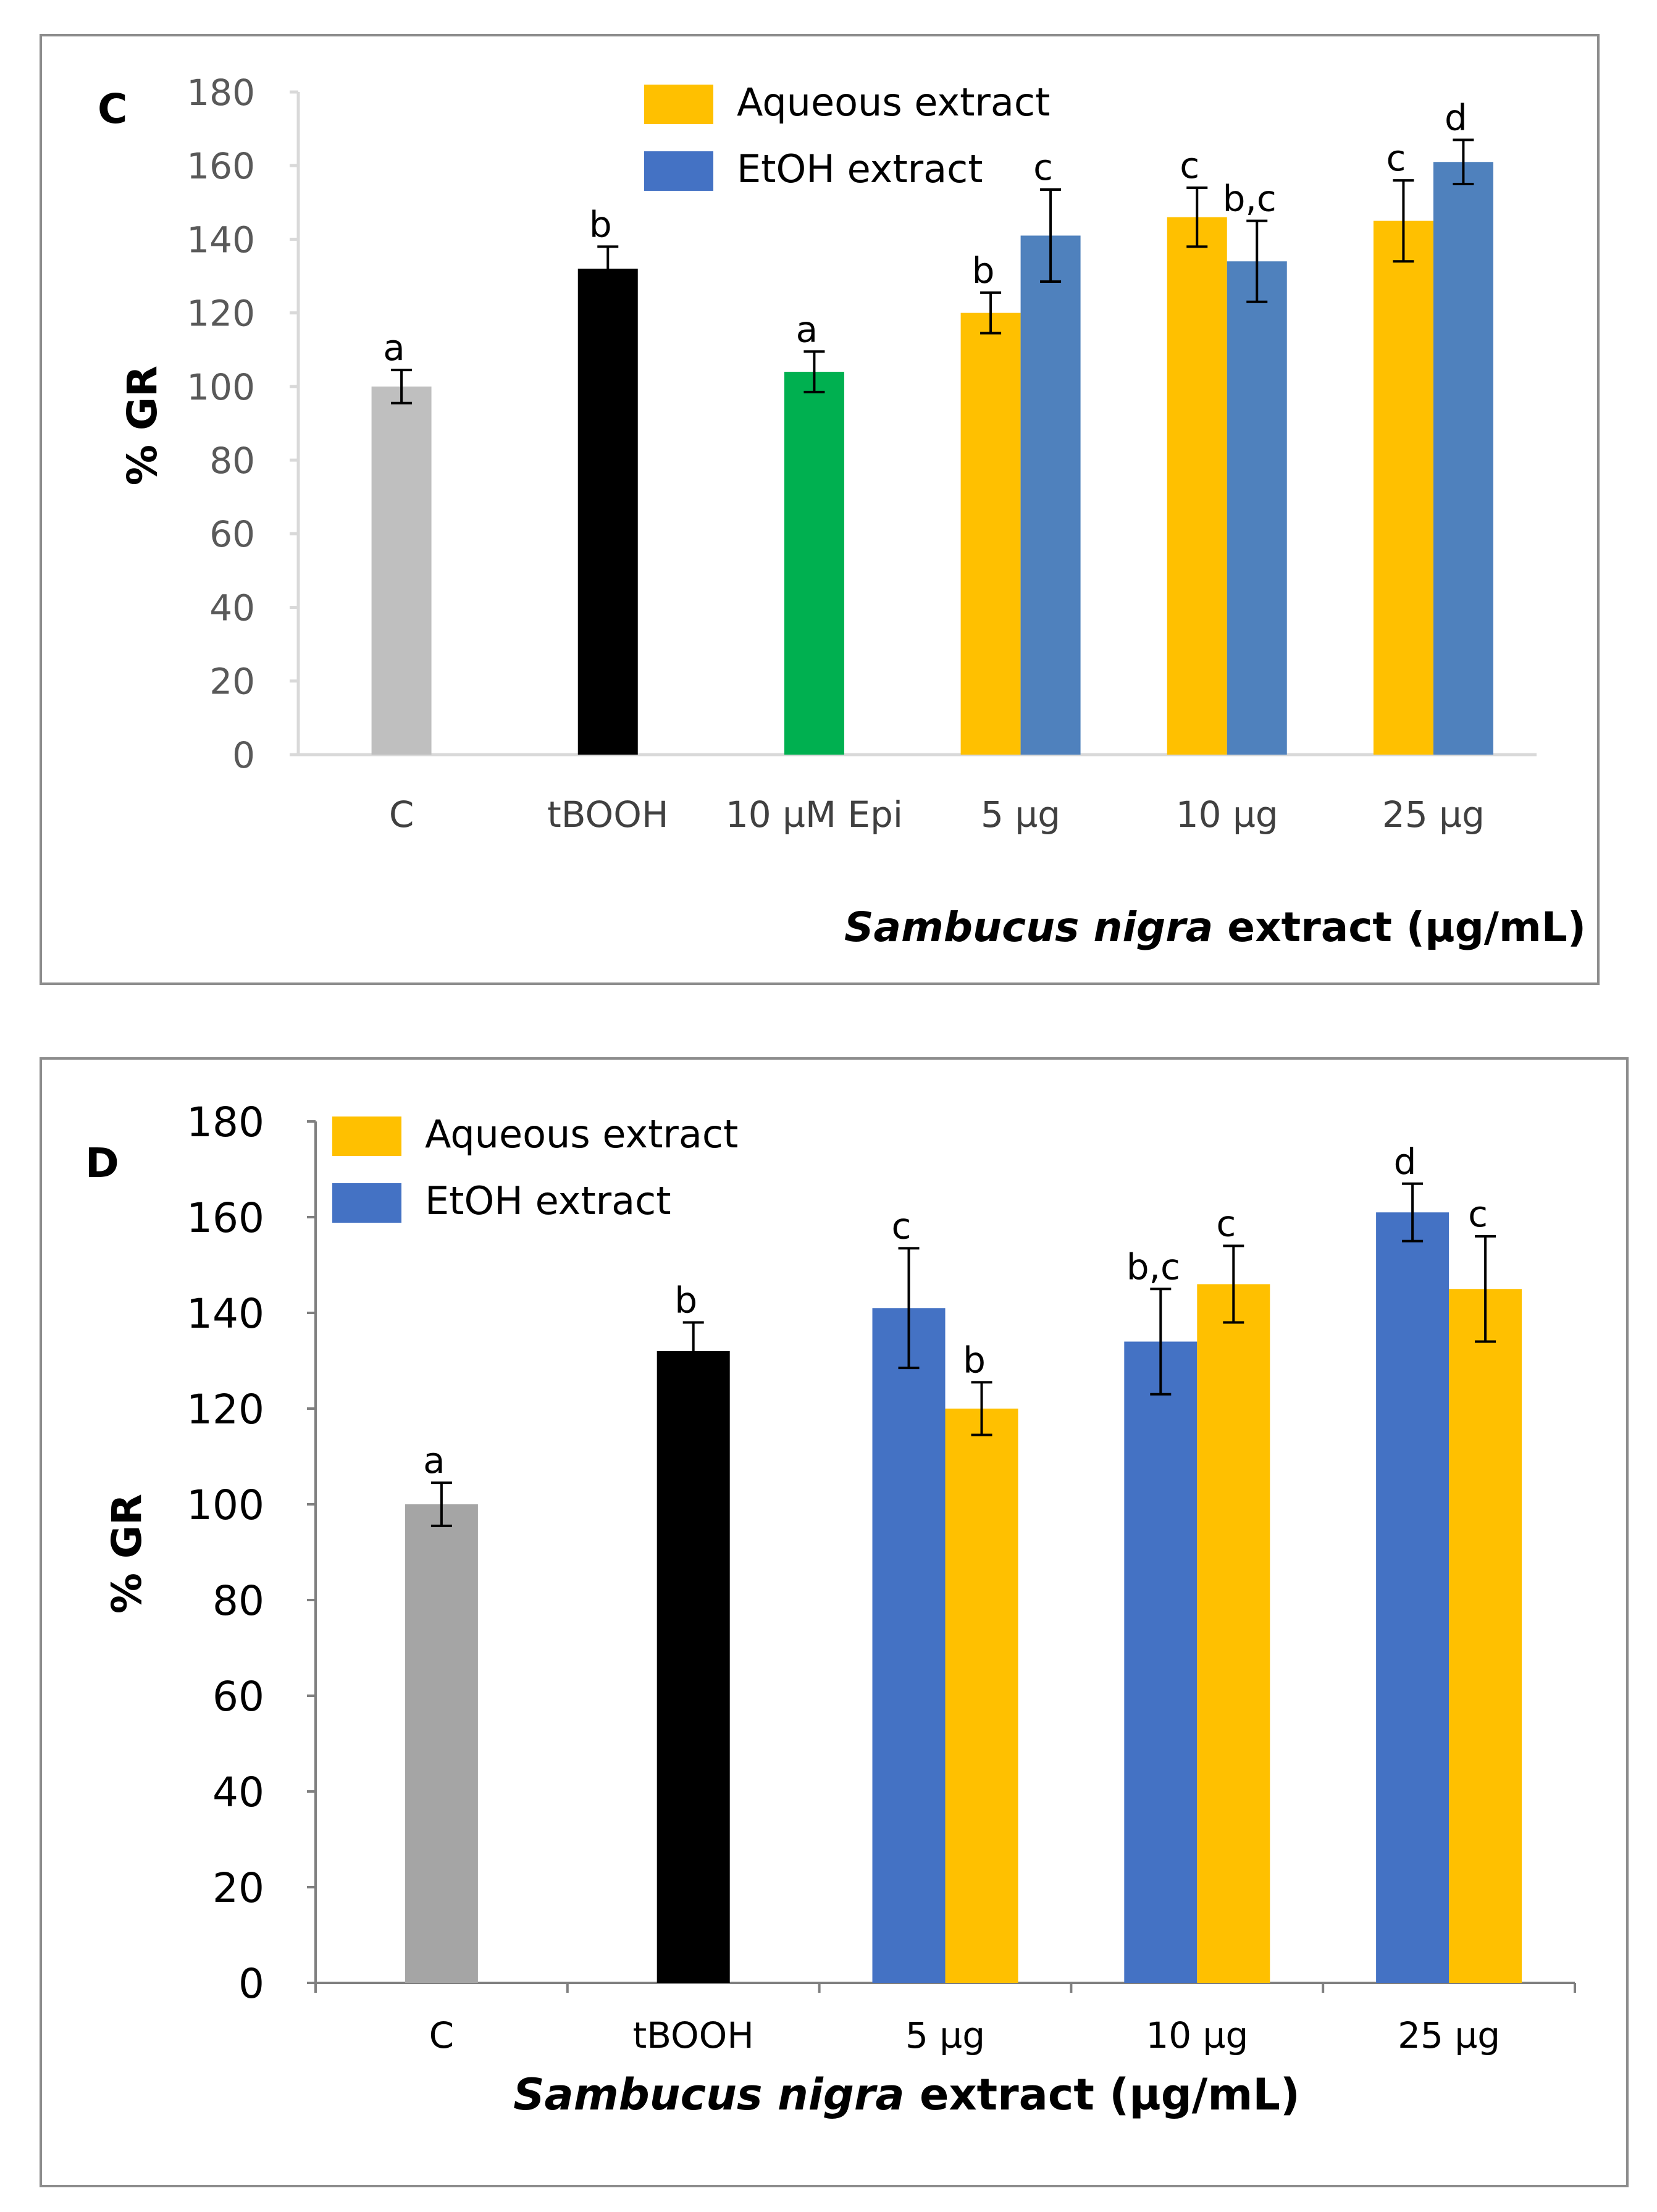 The image size is (1657, 2212). I want to click on d-significance-label: b,c, so click(1153, 1267).